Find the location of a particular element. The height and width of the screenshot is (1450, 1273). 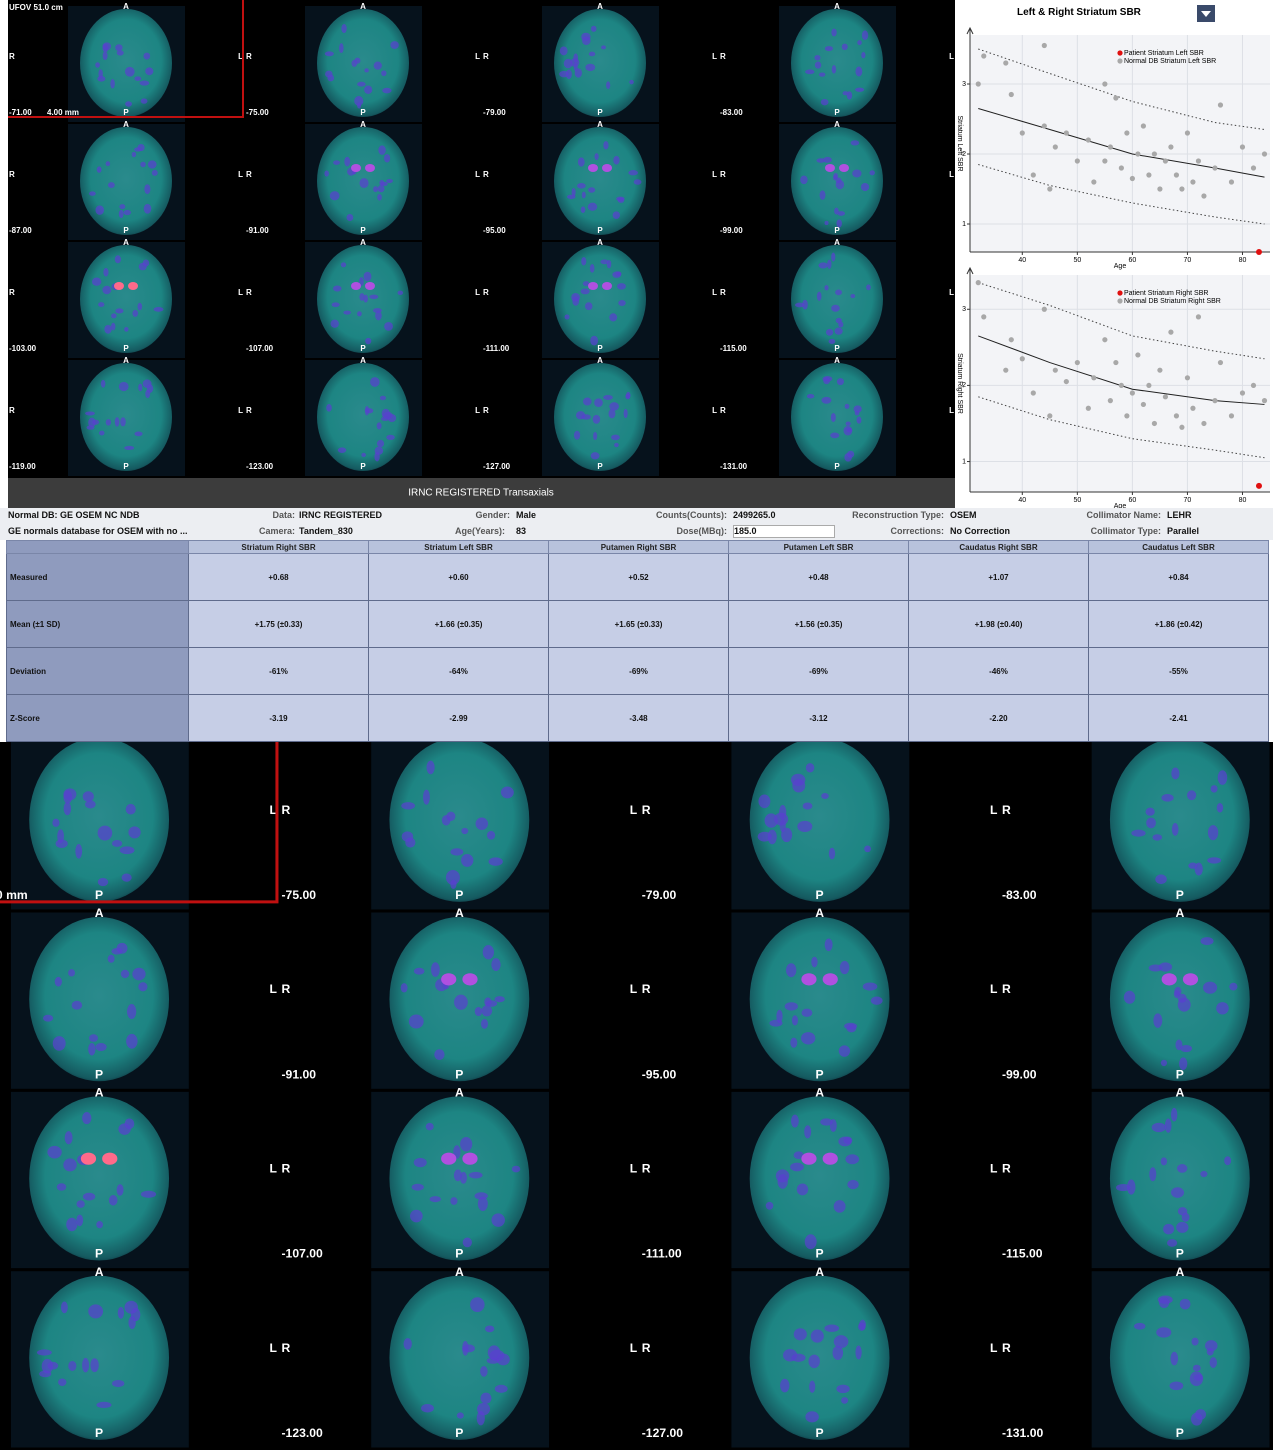

slice-position: -119.00 is located at coordinates (22, 466).